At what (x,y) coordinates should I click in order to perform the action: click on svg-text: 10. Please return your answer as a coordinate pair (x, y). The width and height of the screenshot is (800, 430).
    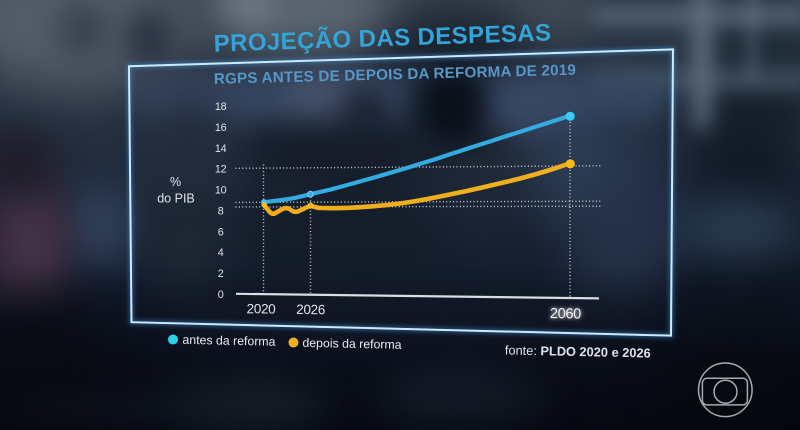
    Looking at the image, I should click on (221, 191).